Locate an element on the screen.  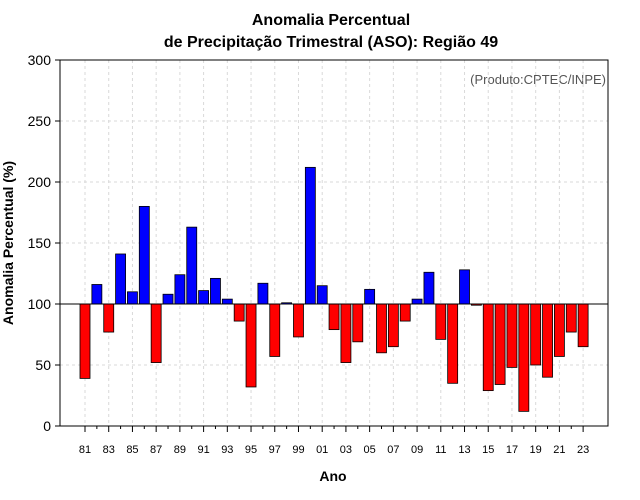
x-tick-label: 99 is located at coordinates (298, 450).